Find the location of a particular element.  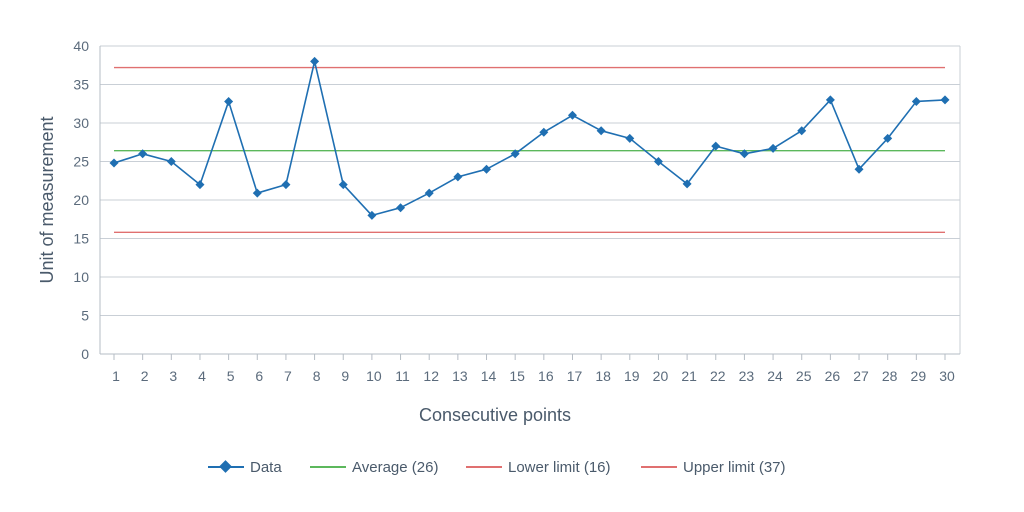

x-tick-label-20: 20 is located at coordinates (661, 376).